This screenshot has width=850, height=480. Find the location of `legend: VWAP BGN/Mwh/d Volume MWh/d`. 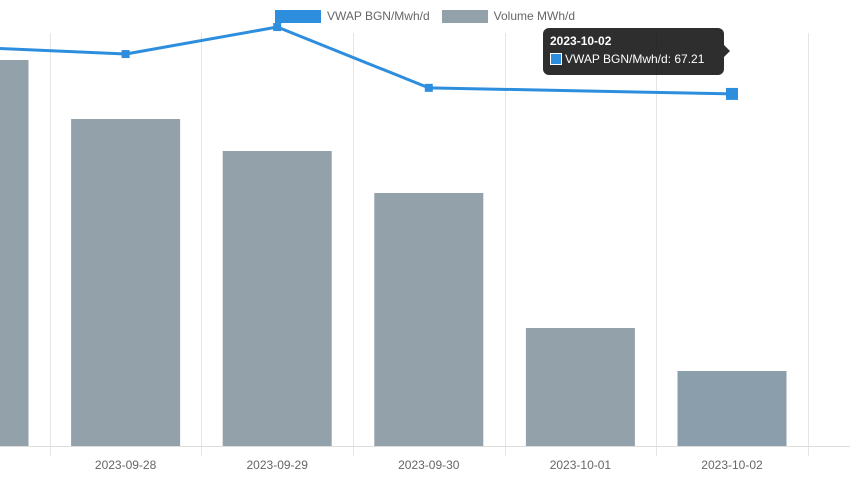

legend: VWAP BGN/Mwh/d Volume MWh/d is located at coordinates (425, 16).